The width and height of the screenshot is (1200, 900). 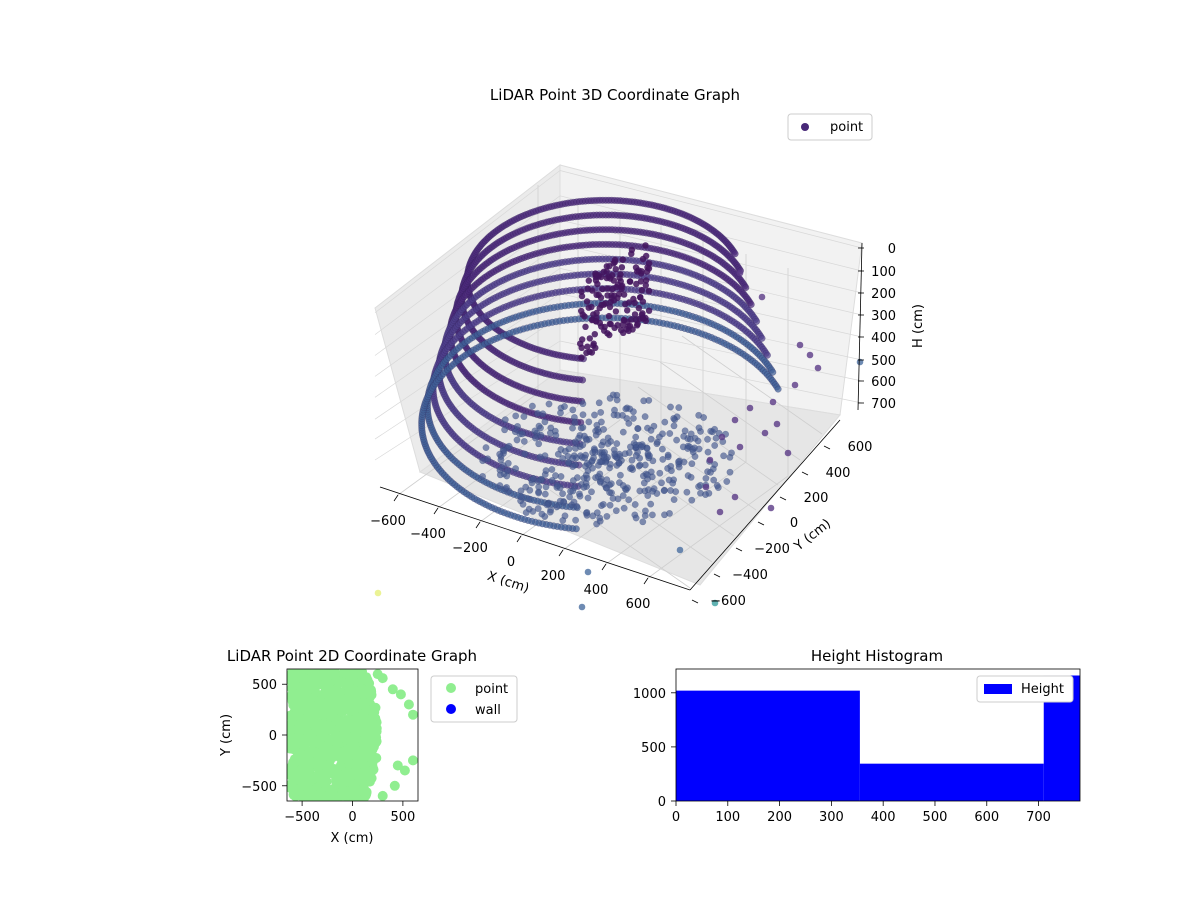 What do you see at coordinates (918, 326) in the screenshot?
I see `z-axis-label-3d: H (cm)` at bounding box center [918, 326].